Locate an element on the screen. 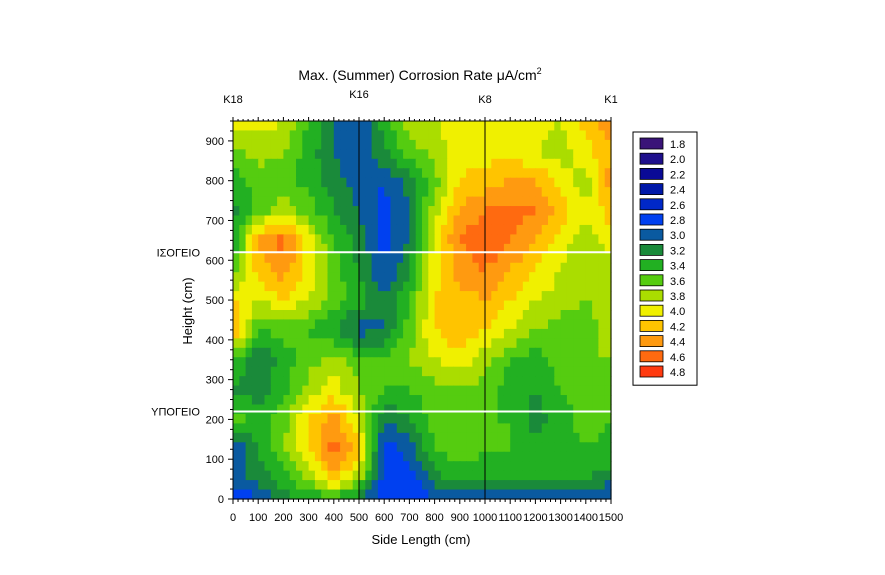  x-tick-label: 0 is located at coordinates (233, 518).